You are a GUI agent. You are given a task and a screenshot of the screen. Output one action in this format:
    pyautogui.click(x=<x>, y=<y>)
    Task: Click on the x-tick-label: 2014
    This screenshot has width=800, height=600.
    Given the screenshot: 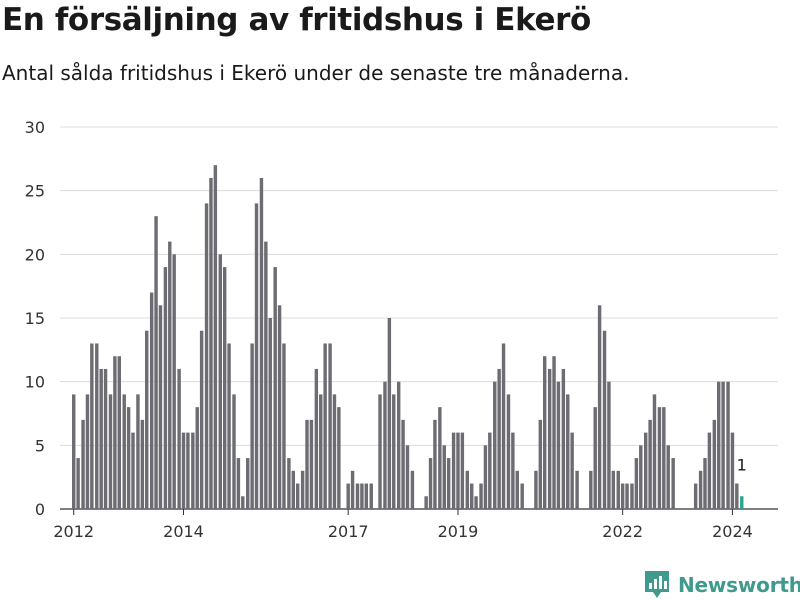 What is the action you would take?
    pyautogui.click(x=183, y=531)
    